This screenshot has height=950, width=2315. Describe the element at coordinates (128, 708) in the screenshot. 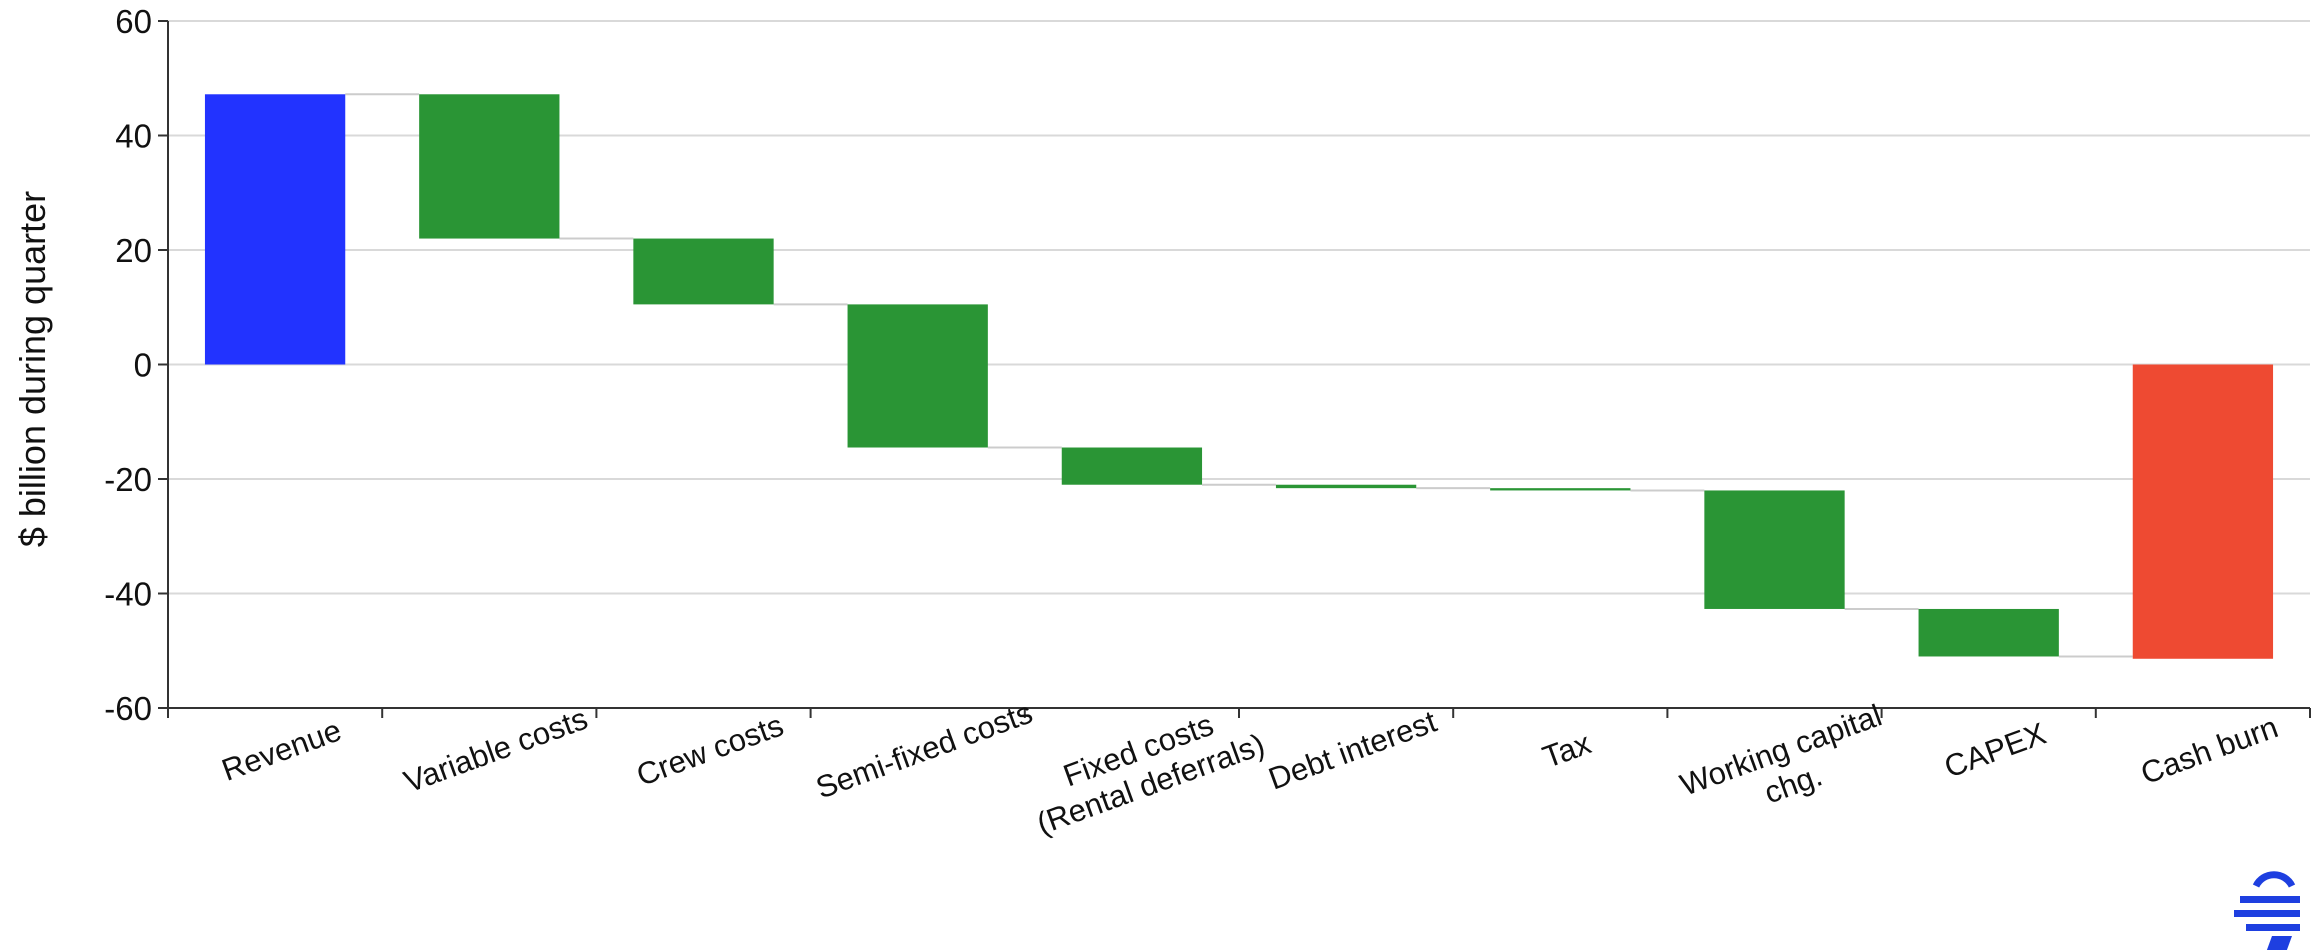

I see `y-tick-label: -60` at that location.